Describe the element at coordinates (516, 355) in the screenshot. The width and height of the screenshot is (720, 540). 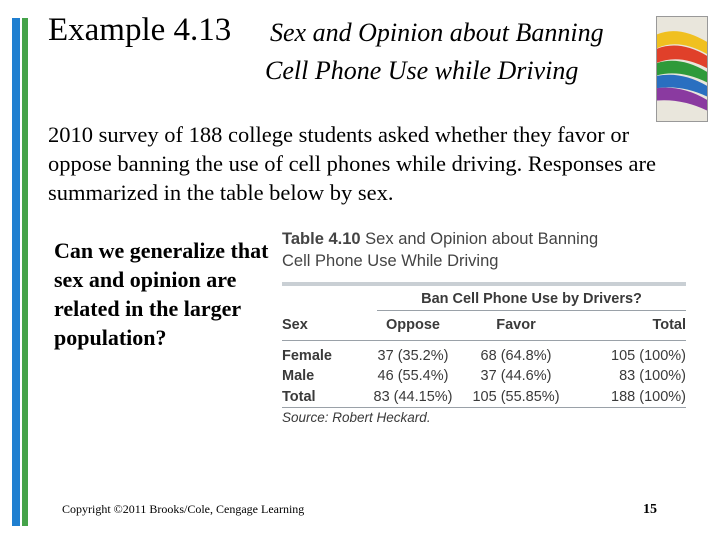
I see `cell-favor: 68 (64.8%)` at that location.